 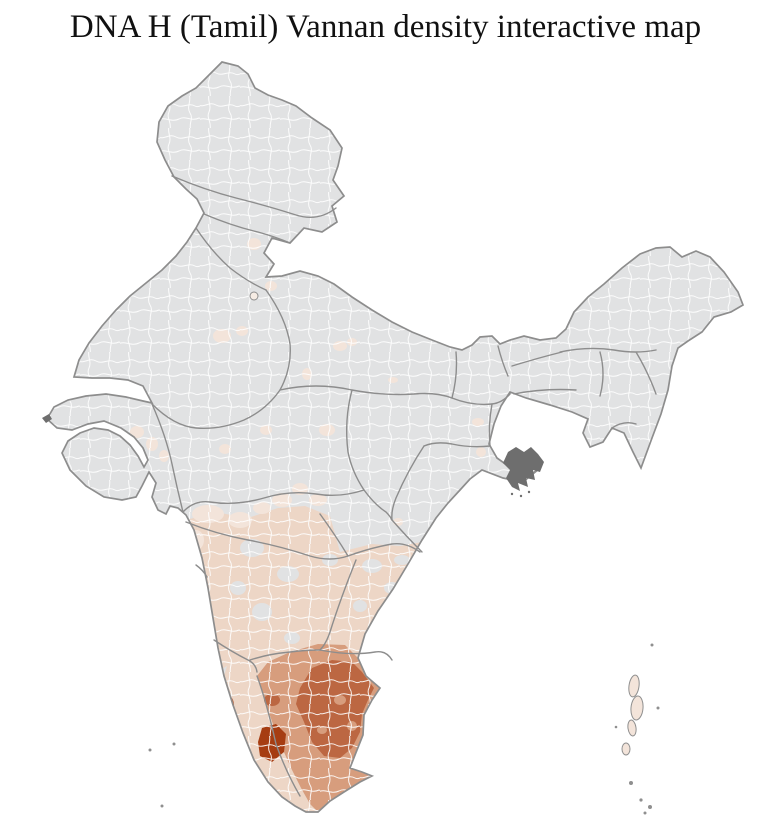 I want to click on island-specks, so click(x=404, y=729).